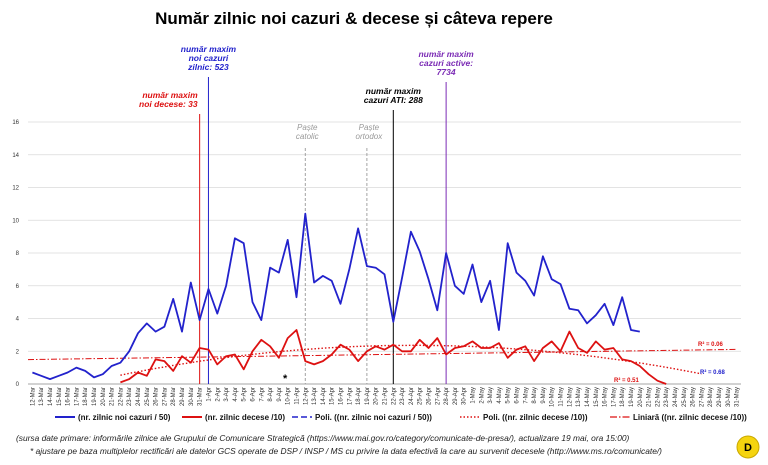  What do you see at coordinates (658, 397) in the screenshot?
I see `x-tick-label: 22-May` at bounding box center [658, 397].